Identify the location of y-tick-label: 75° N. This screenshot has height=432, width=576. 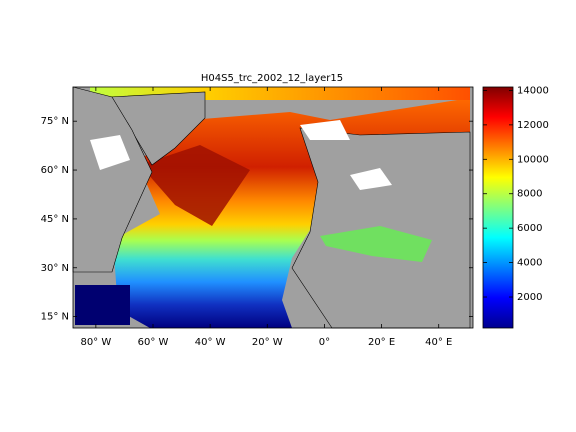
(55, 121).